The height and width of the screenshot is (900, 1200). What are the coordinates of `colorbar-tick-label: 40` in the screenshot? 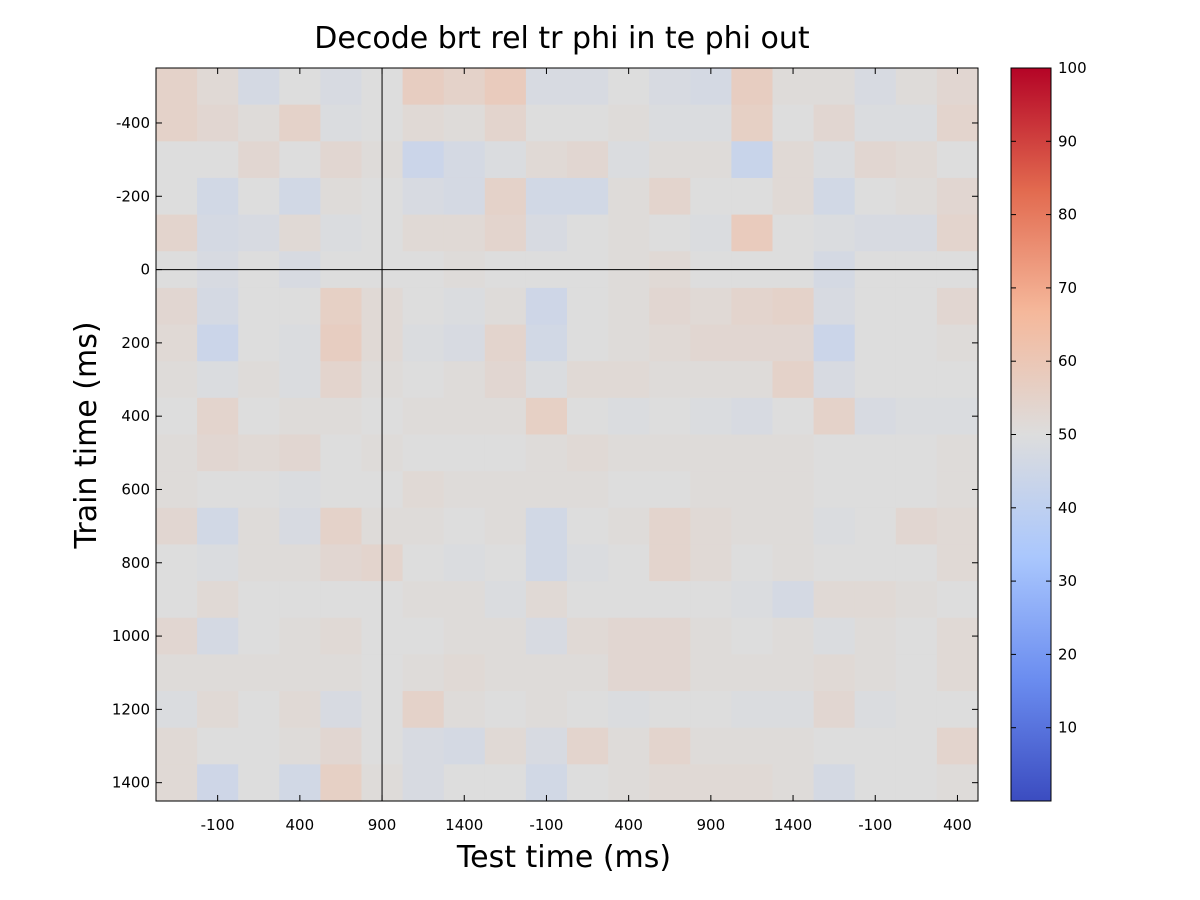 It's located at (1067, 508).